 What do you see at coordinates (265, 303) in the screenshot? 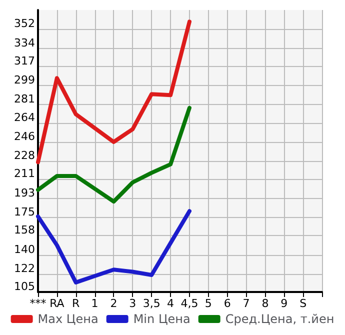
I see `x-tick-label: 8` at bounding box center [265, 303].